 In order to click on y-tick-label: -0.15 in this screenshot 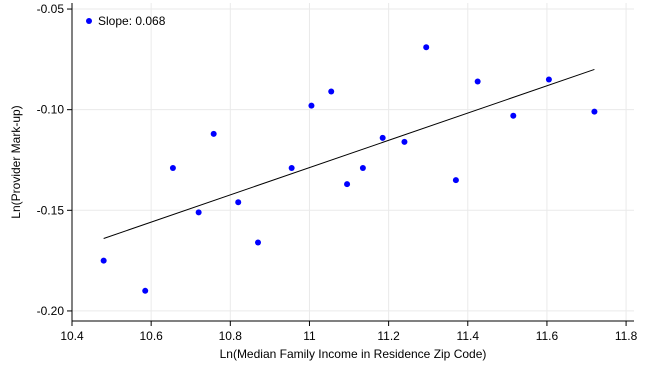, I will do `click(51, 210)`.